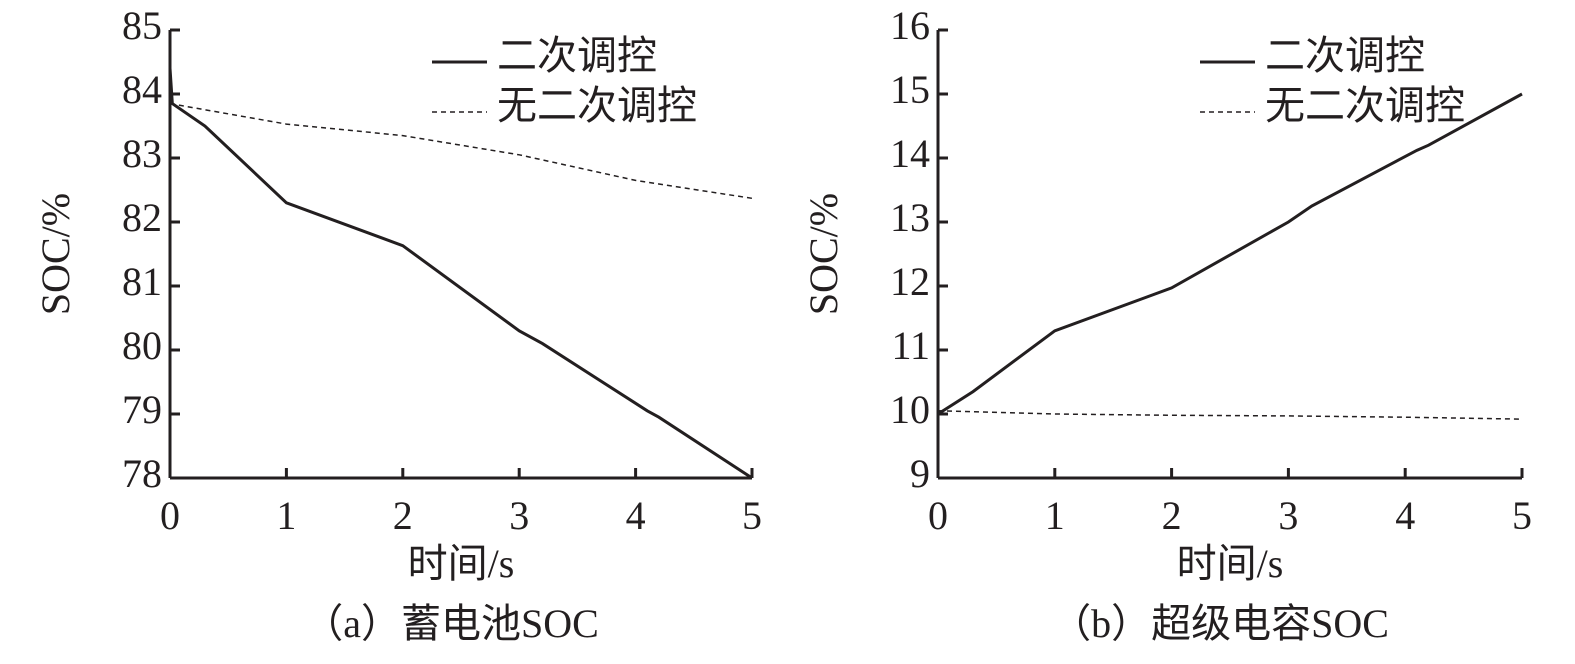  I want to click on y-tick-label: 81, so click(142, 281).